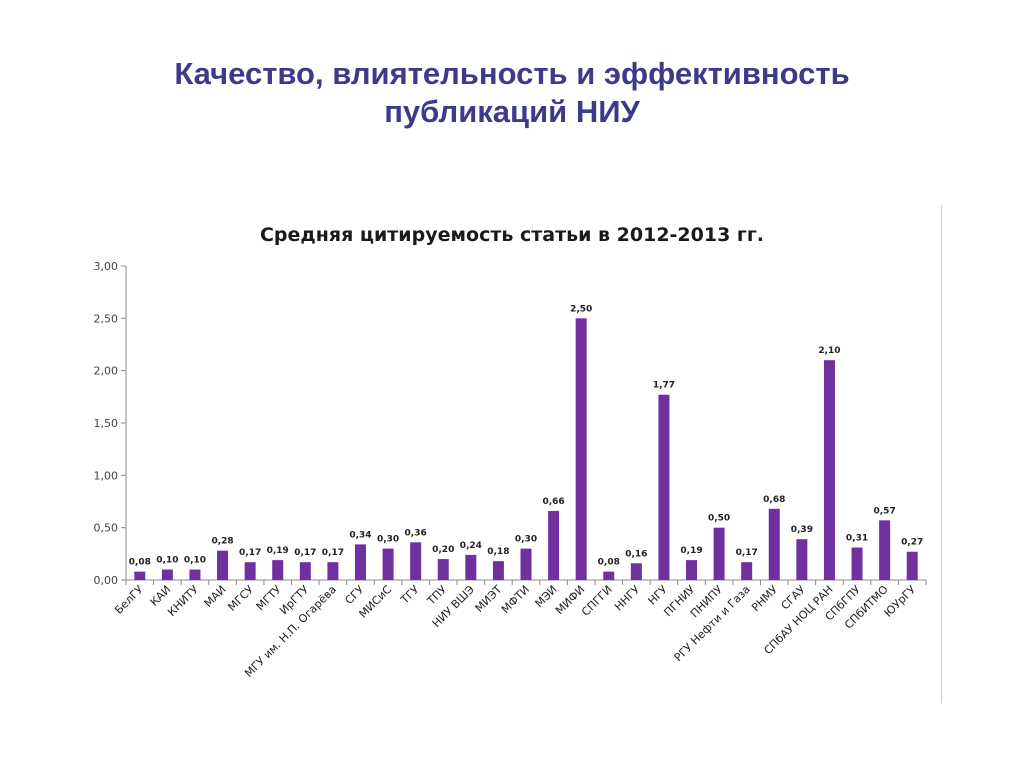 This screenshot has height=768, width=1024. What do you see at coordinates (764, 598) in the screenshot?
I see `category-label: РНМУ` at bounding box center [764, 598].